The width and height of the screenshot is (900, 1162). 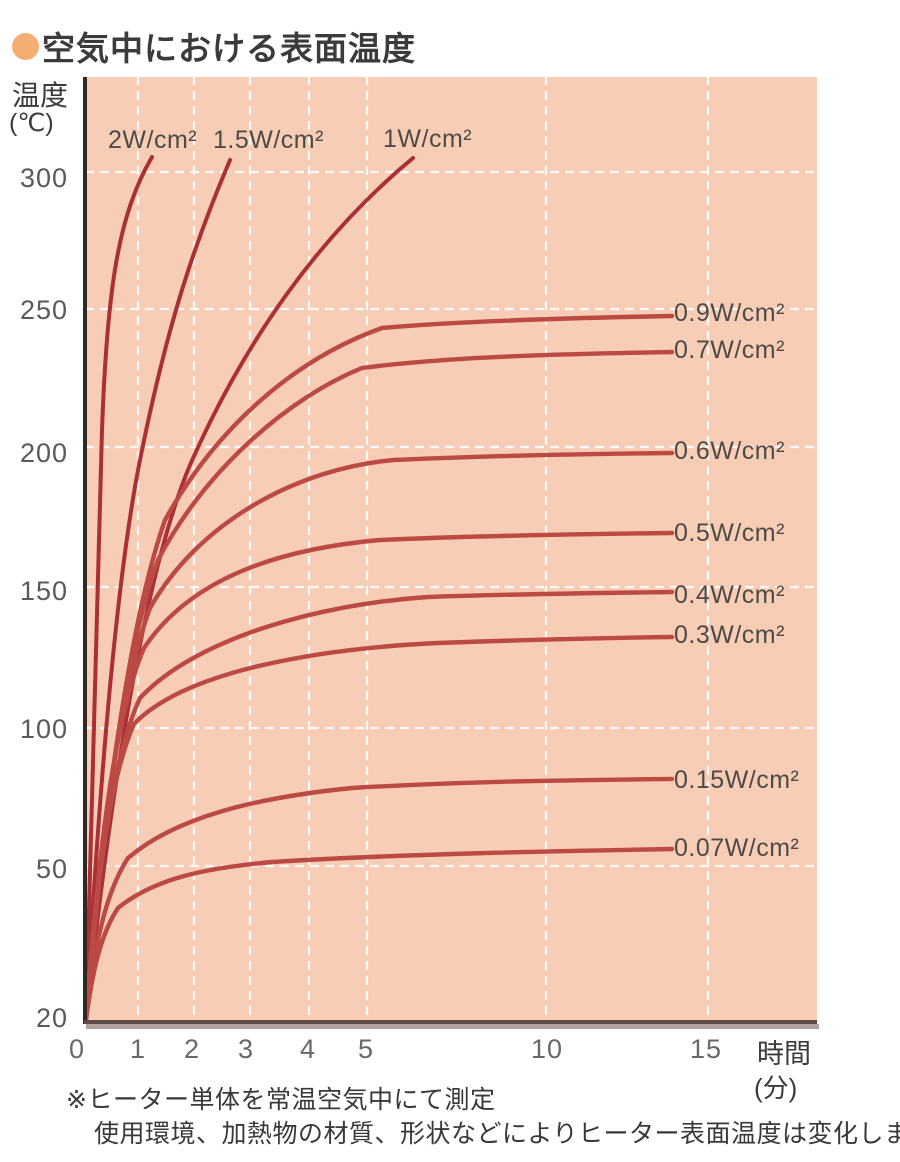 What do you see at coordinates (43, 591) in the screenshot?
I see `y-tick-150: 150` at bounding box center [43, 591].